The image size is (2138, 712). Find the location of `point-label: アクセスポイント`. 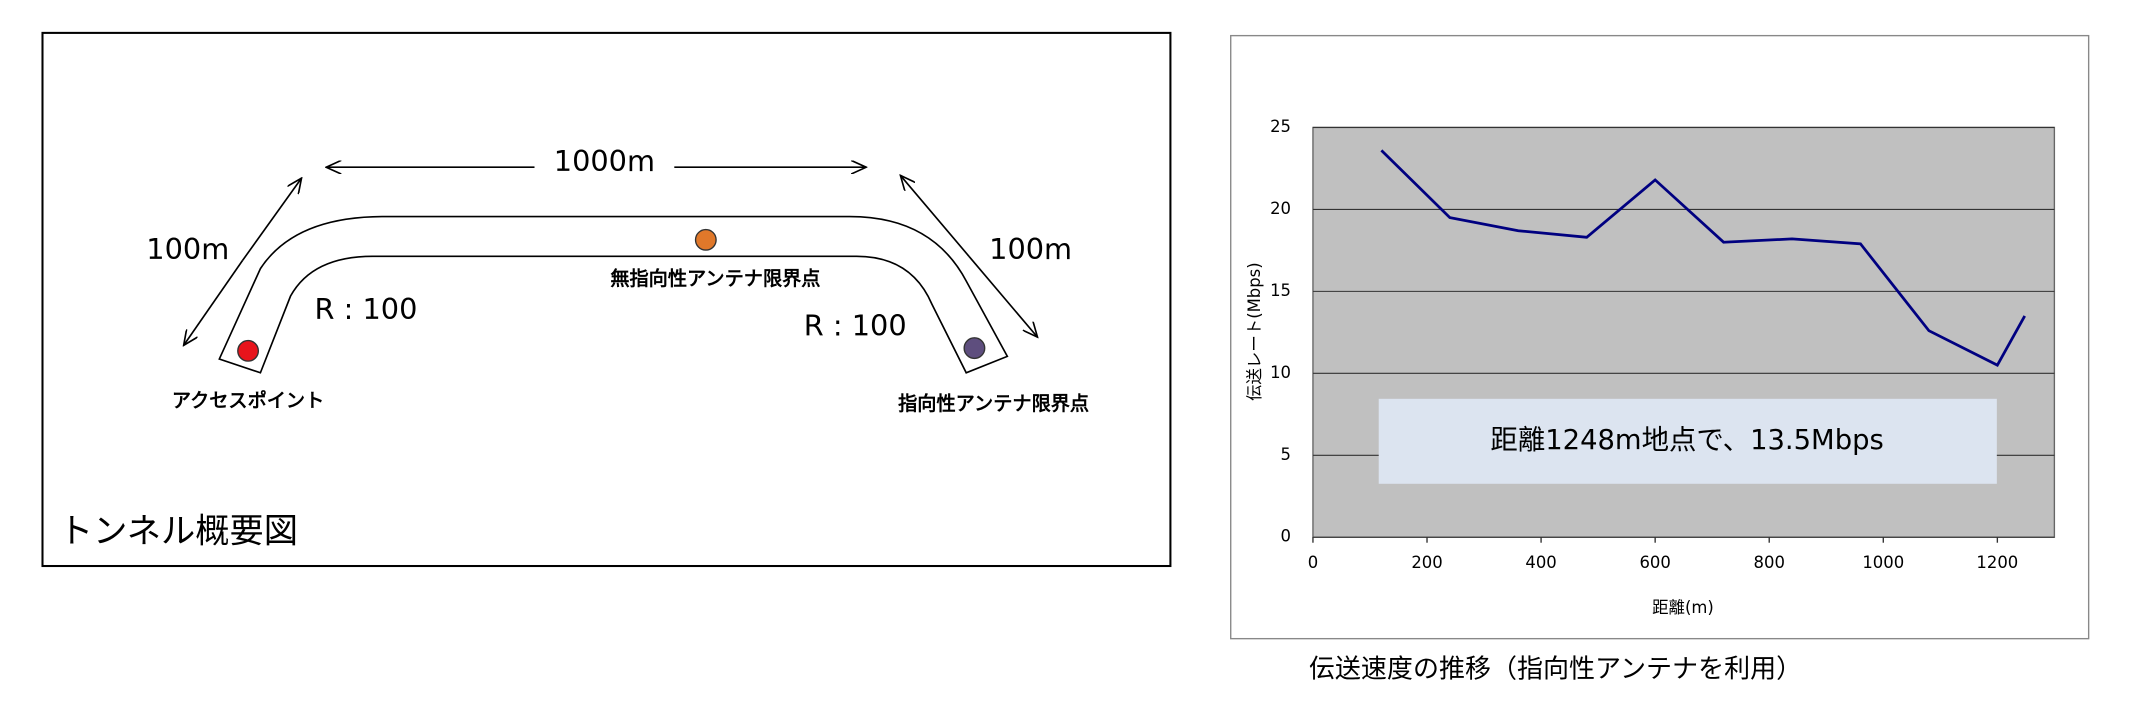

point-label: アクセスポイント is located at coordinates (248, 400).